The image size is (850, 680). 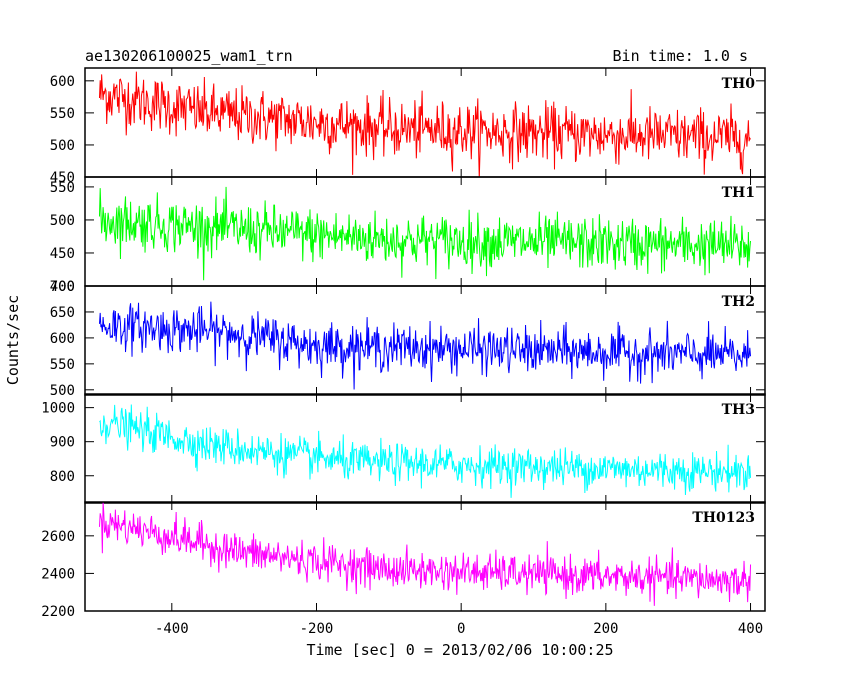 I want to click on panel-label: TH0123, so click(x=723, y=518).